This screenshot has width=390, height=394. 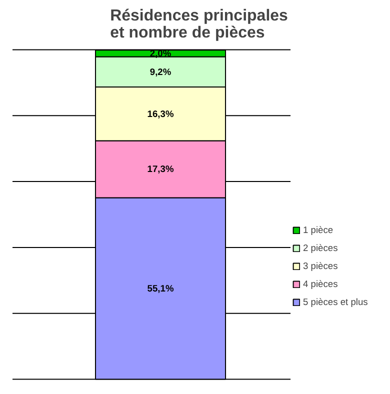 What do you see at coordinates (320, 266) in the screenshot?
I see `legend-label: 3 pièces` at bounding box center [320, 266].